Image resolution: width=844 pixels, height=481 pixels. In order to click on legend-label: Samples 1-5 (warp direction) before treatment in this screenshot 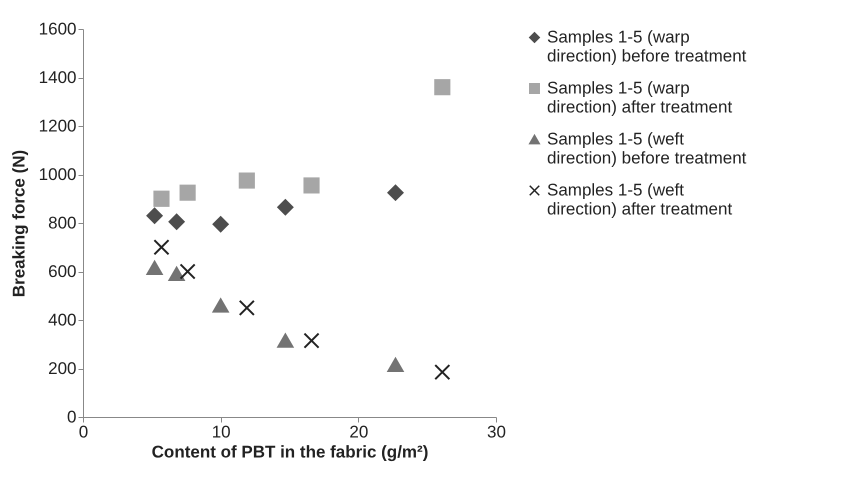, I will do `click(647, 47)`.